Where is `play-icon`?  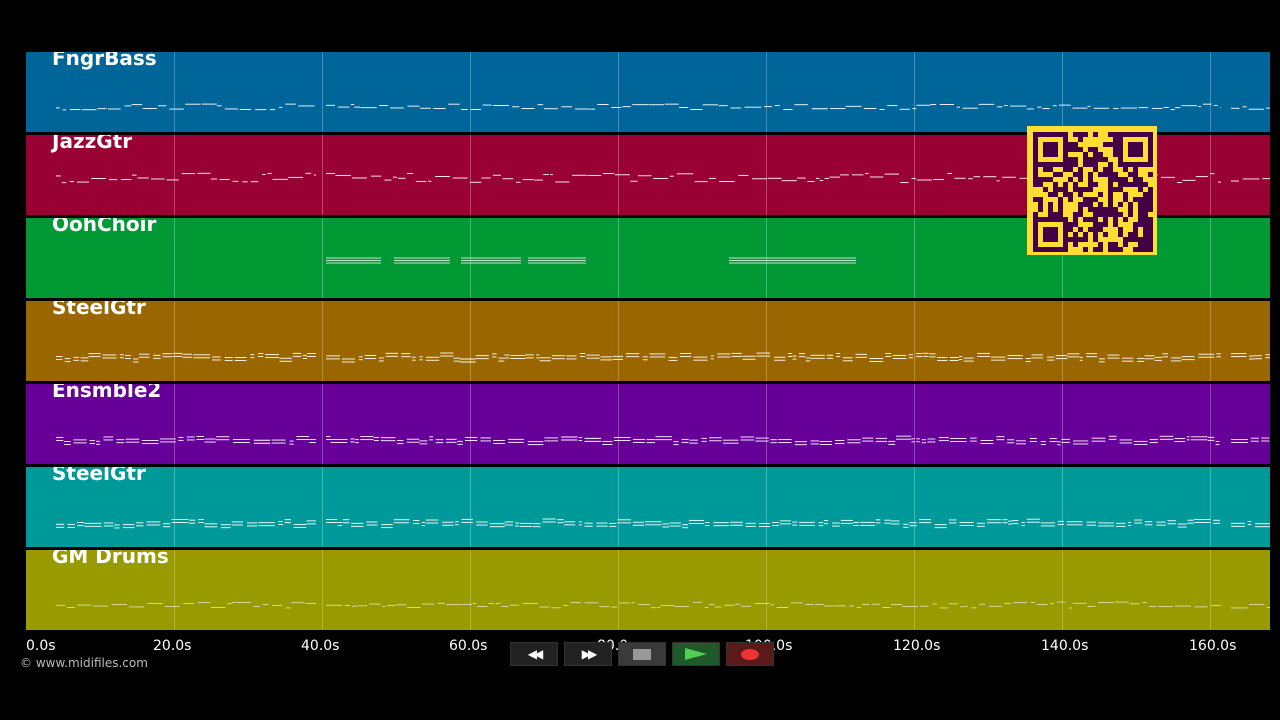
play-icon is located at coordinates (696, 654).